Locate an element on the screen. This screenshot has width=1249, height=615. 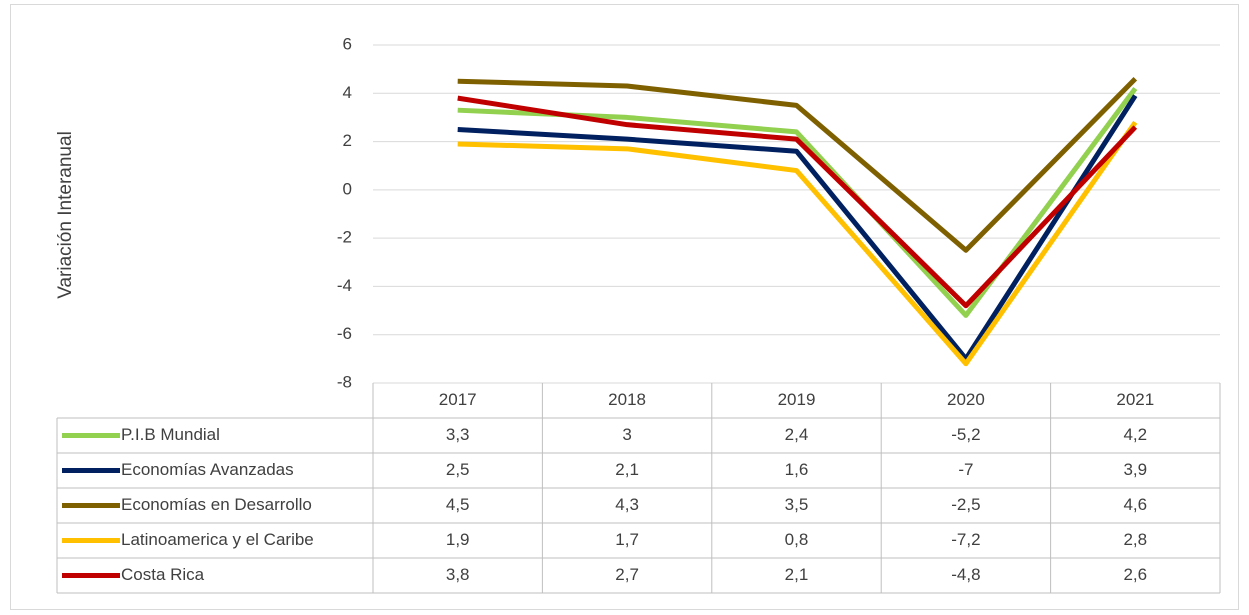
legend-label: Economías en Desarrollo is located at coordinates (216, 504).